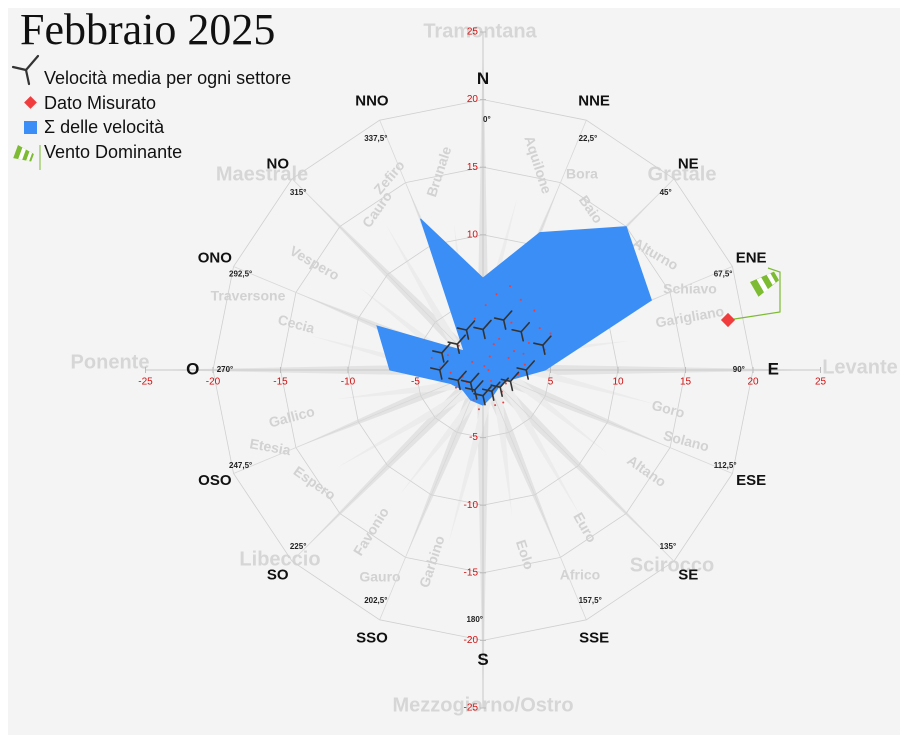 This screenshot has width=908, height=747. Describe the element at coordinates (372, 100) in the screenshot. I see `sector-label: NNO` at that location.